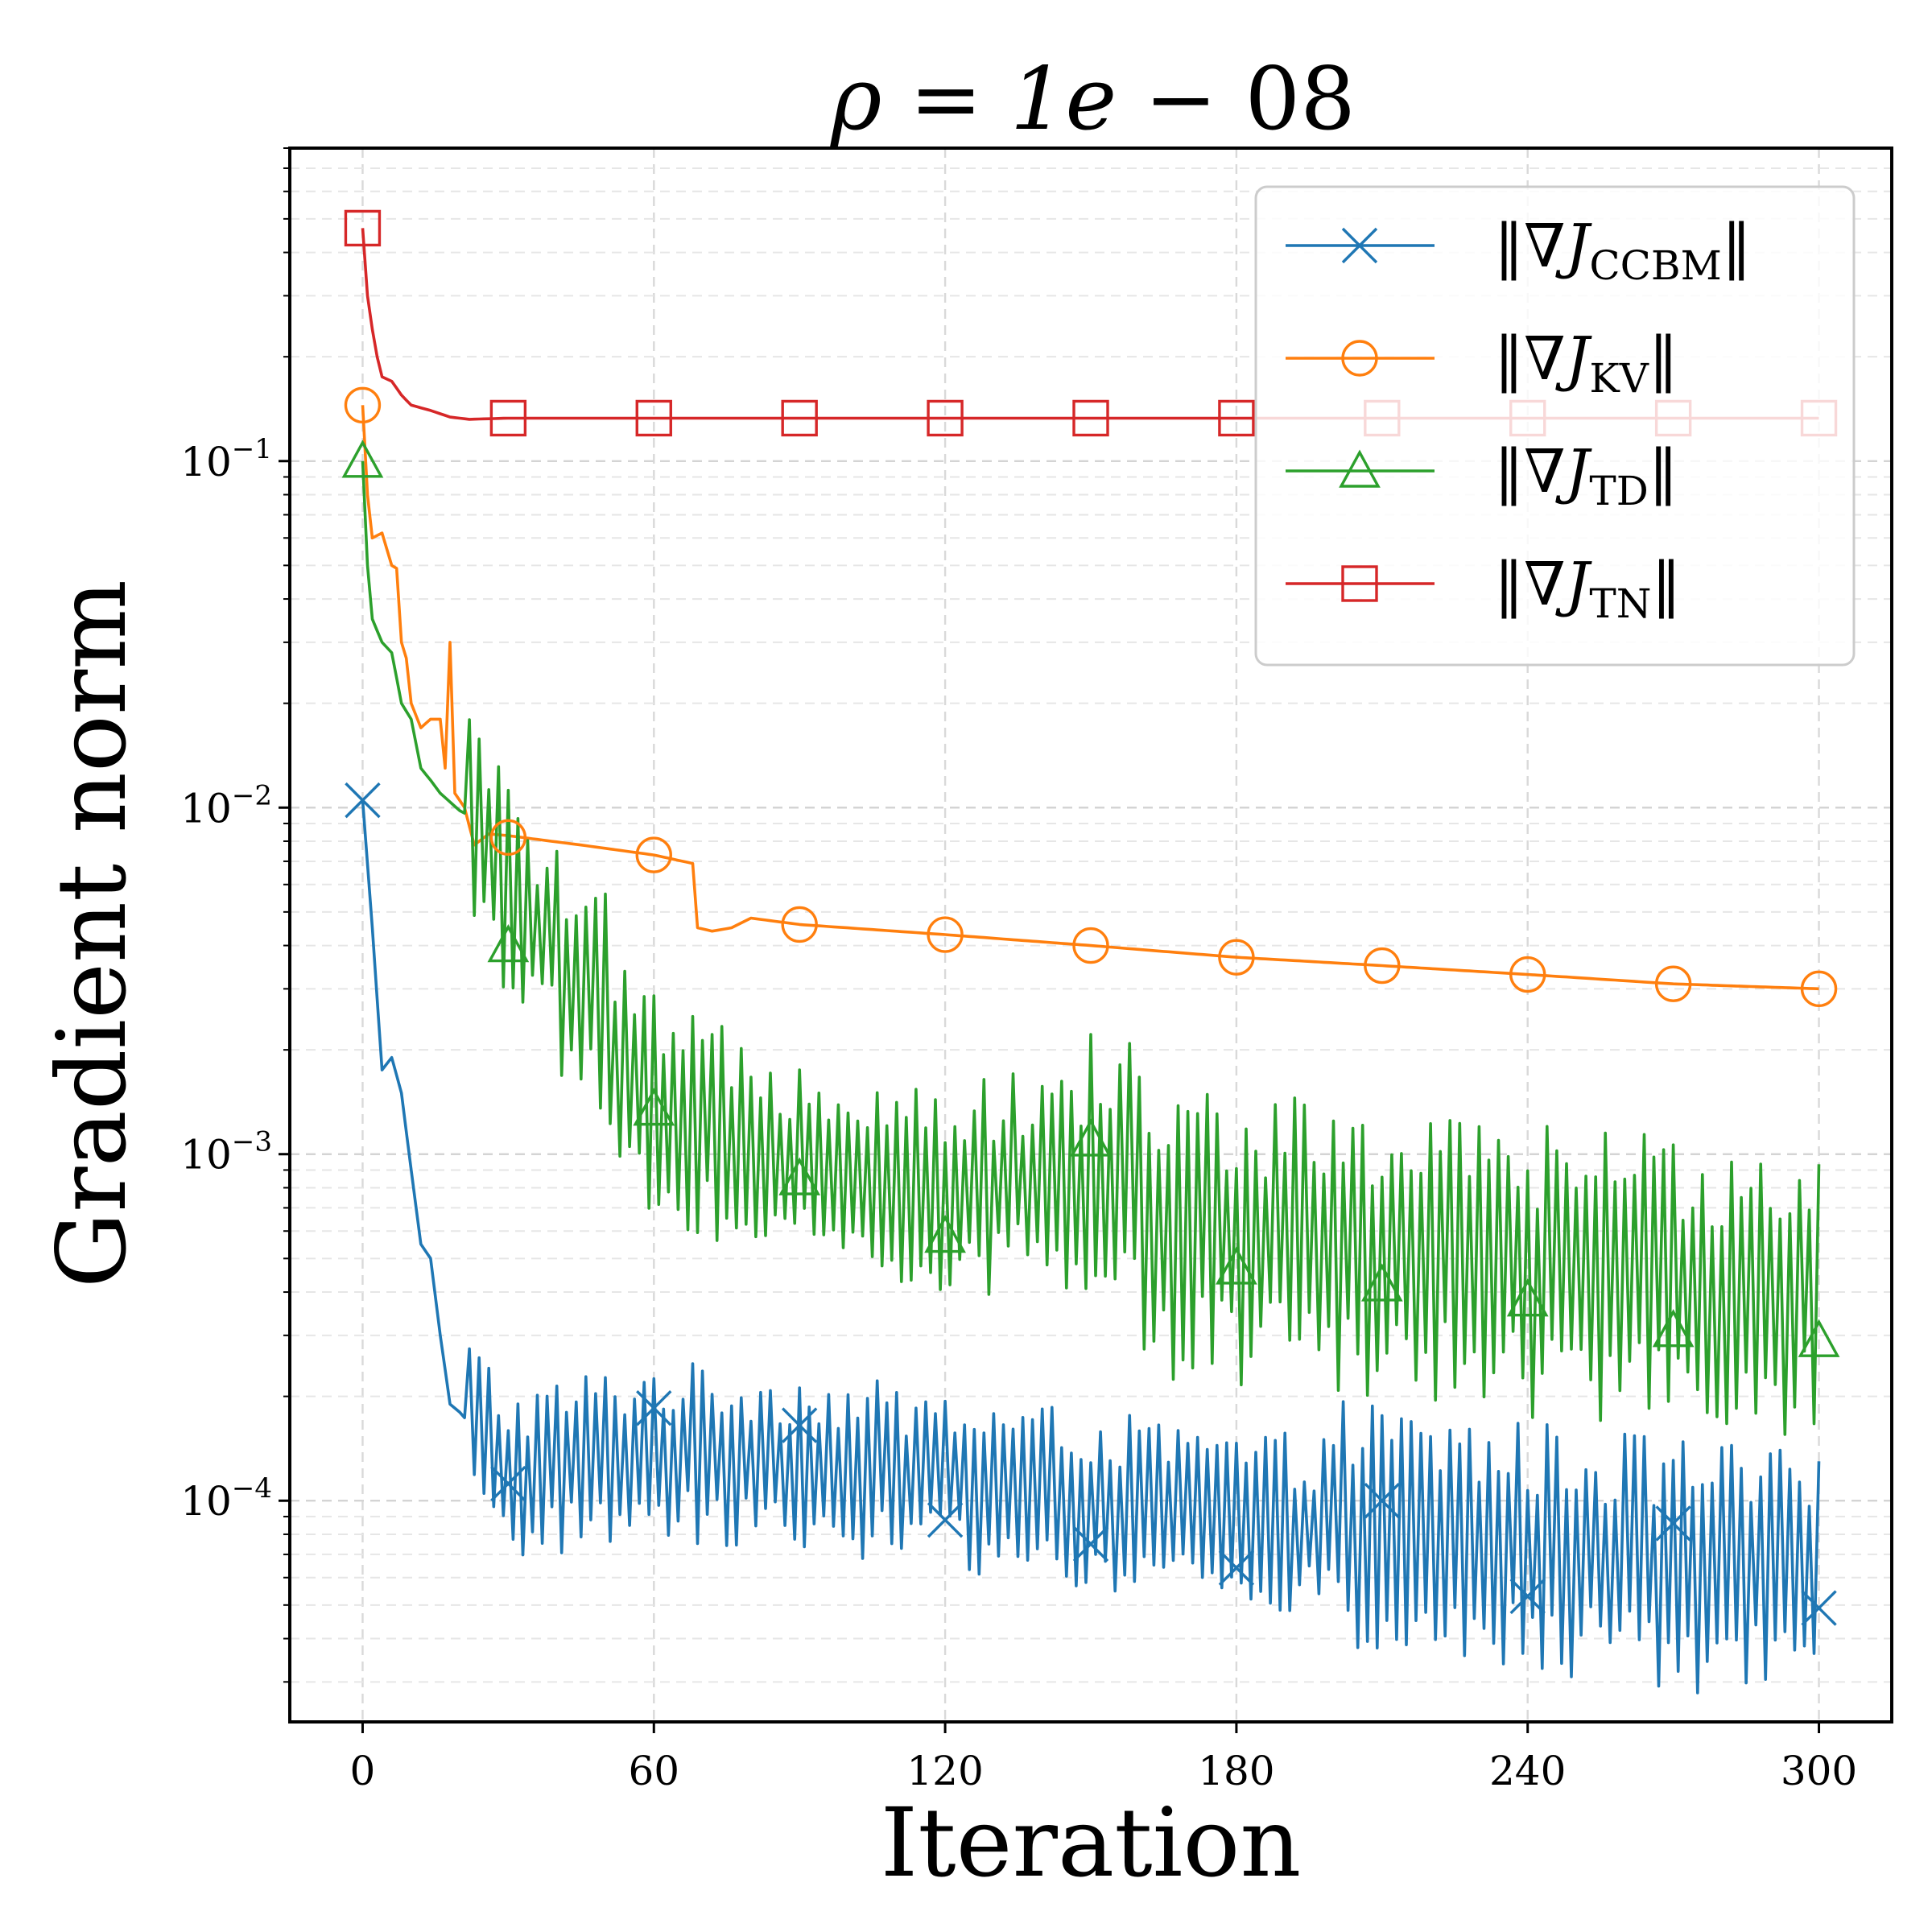 The height and width of the screenshot is (1932, 1932). What do you see at coordinates (1587, 588) in the screenshot?
I see `legend-label-tn: ‖∇JTN‖` at bounding box center [1587, 588].